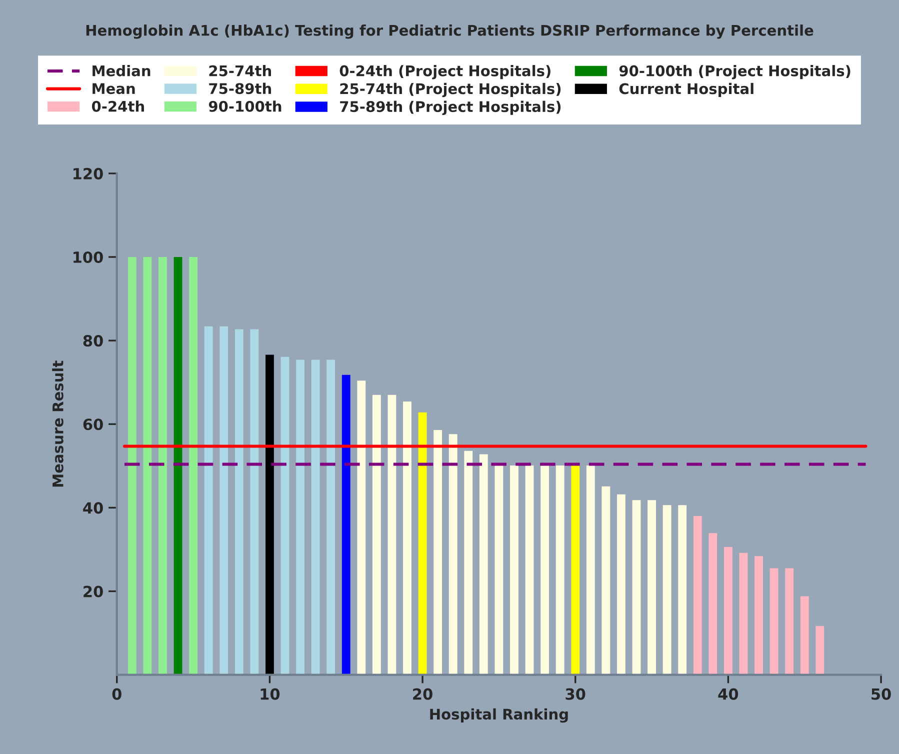 Image resolution: width=899 pixels, height=754 pixels. I want to click on y-tick-label: 20, so click(93, 592).